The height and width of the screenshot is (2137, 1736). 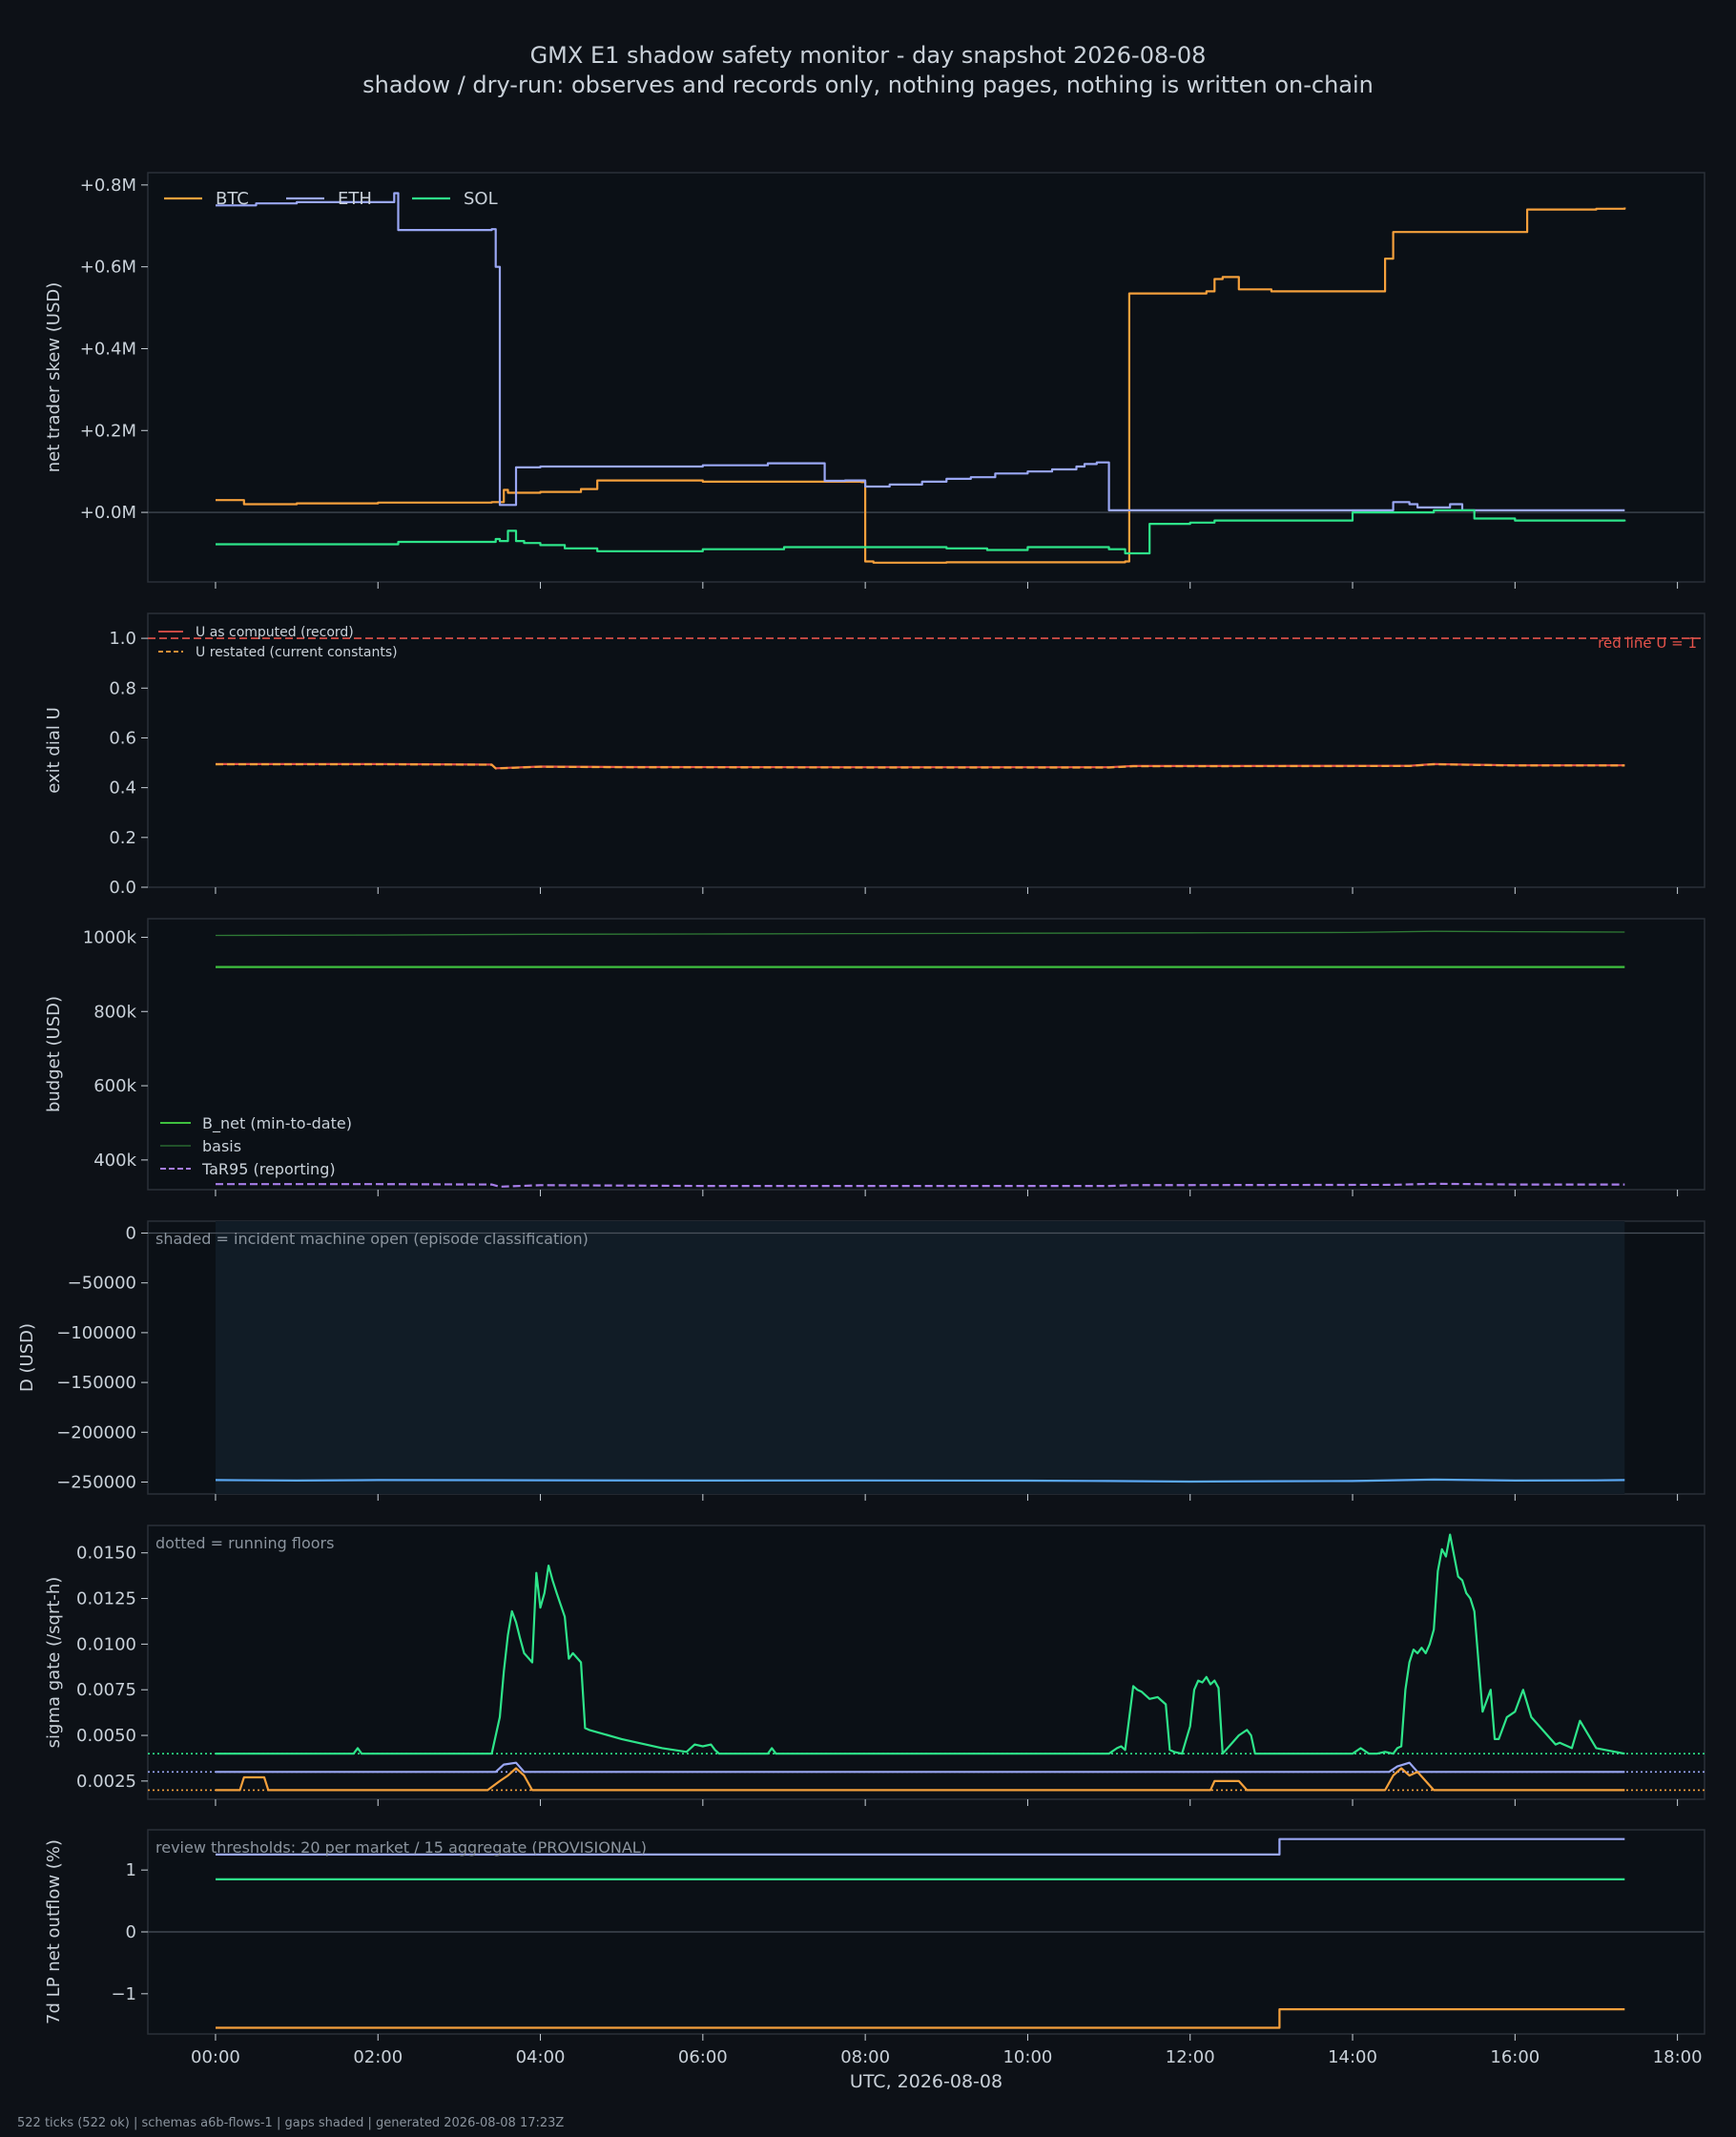 What do you see at coordinates (1515, 2057) in the screenshot?
I see `x-tick-label: 16:00` at bounding box center [1515, 2057].